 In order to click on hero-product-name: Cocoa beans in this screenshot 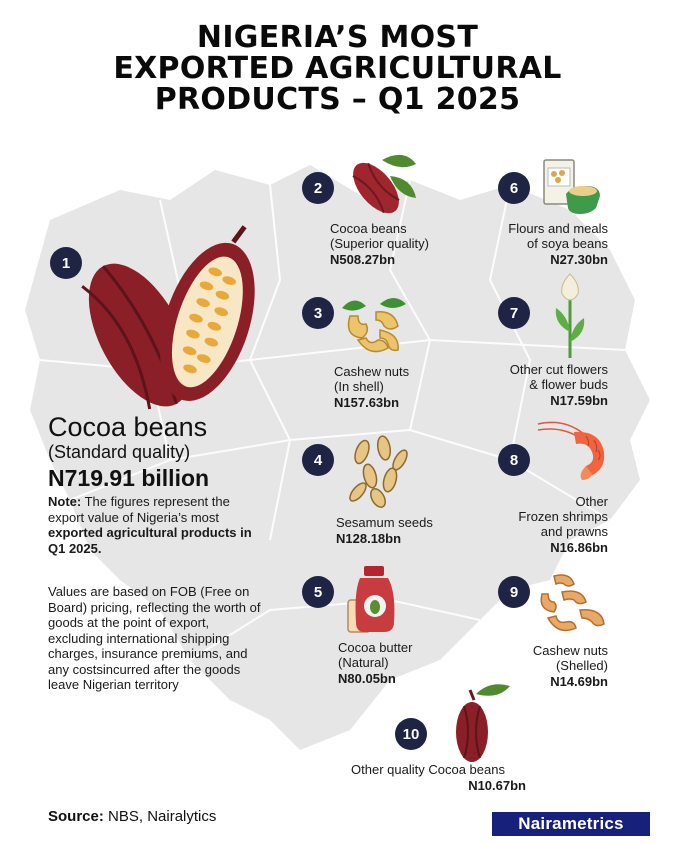, I will do `click(128, 427)`.